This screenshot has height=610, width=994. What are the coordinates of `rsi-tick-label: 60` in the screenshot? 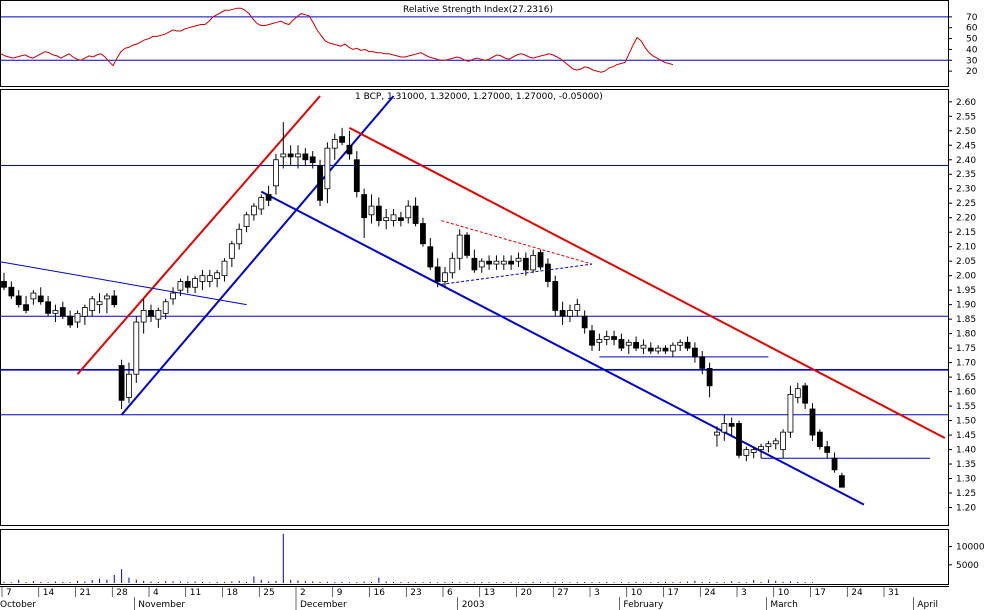 It's located at (972, 29).